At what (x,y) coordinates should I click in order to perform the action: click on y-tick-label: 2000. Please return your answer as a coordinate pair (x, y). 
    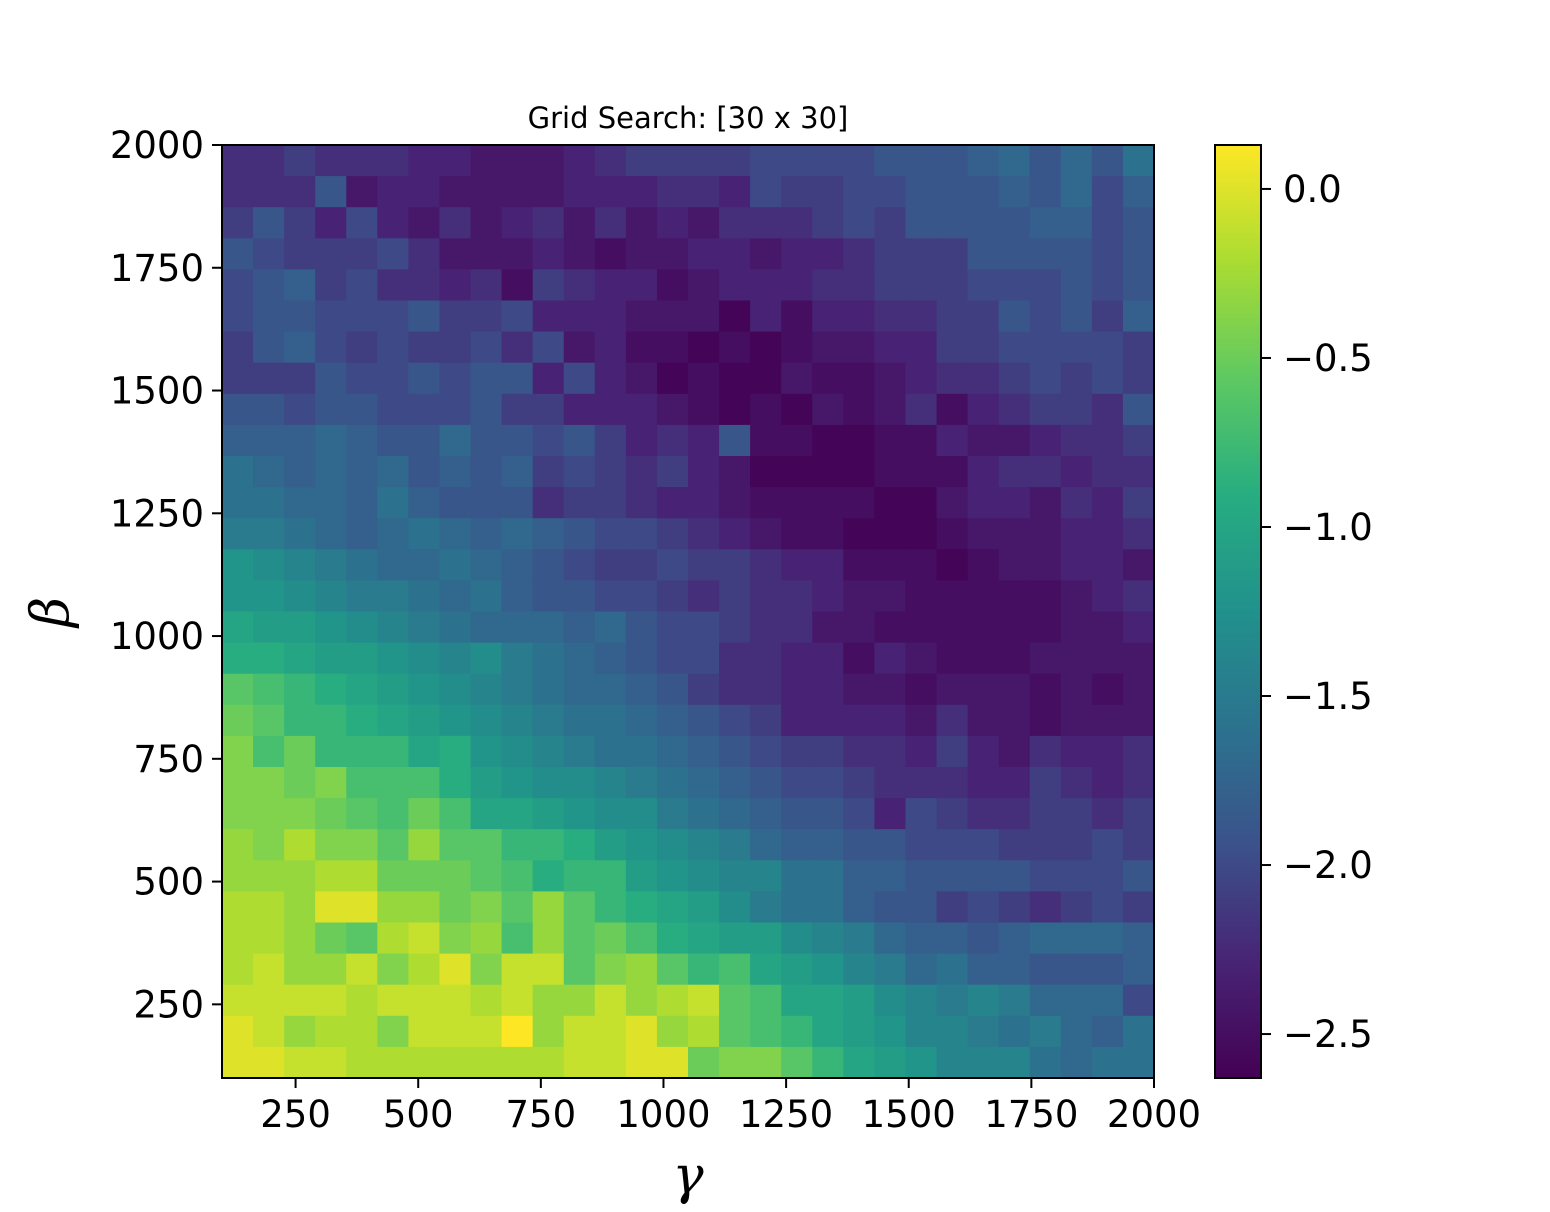
    Looking at the image, I should click on (157, 145).